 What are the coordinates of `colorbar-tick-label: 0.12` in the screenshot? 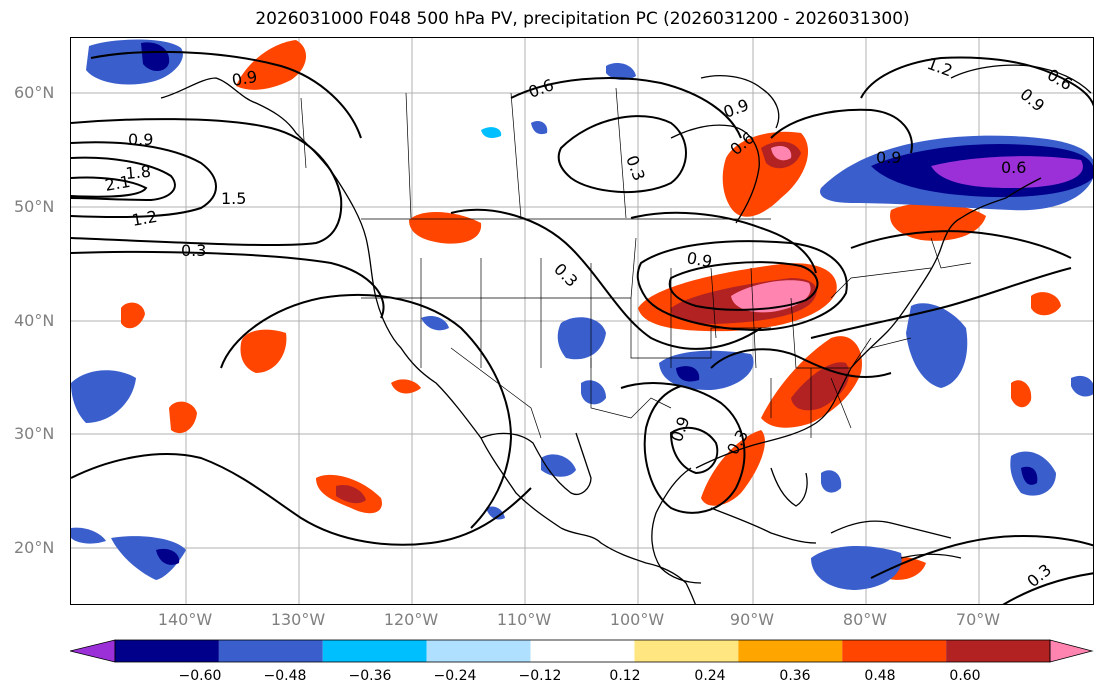 It's located at (625, 676).